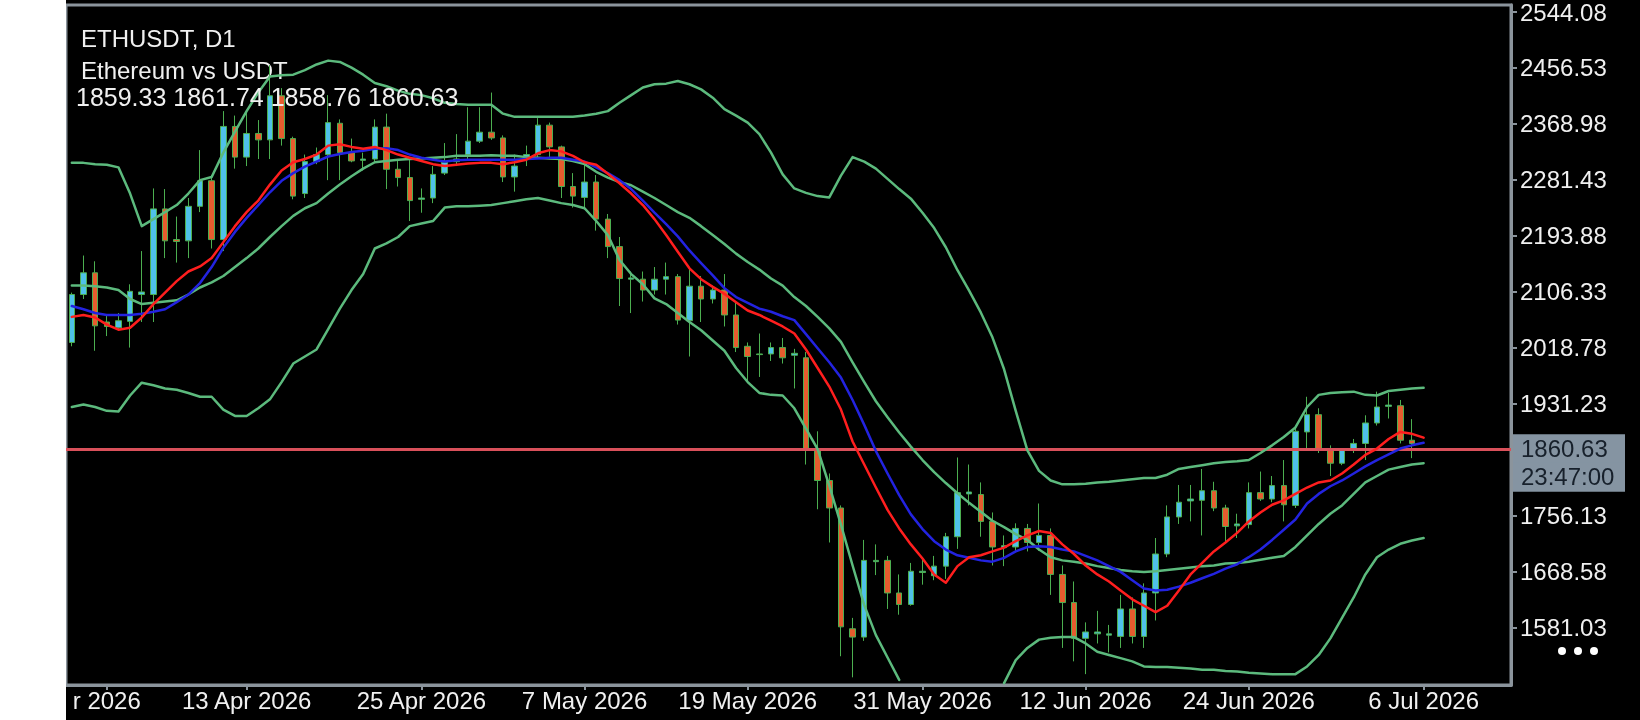 Image resolution: width=1640 pixels, height=720 pixels. I want to click on y-tick-label: 2544.08, so click(1563, 13).